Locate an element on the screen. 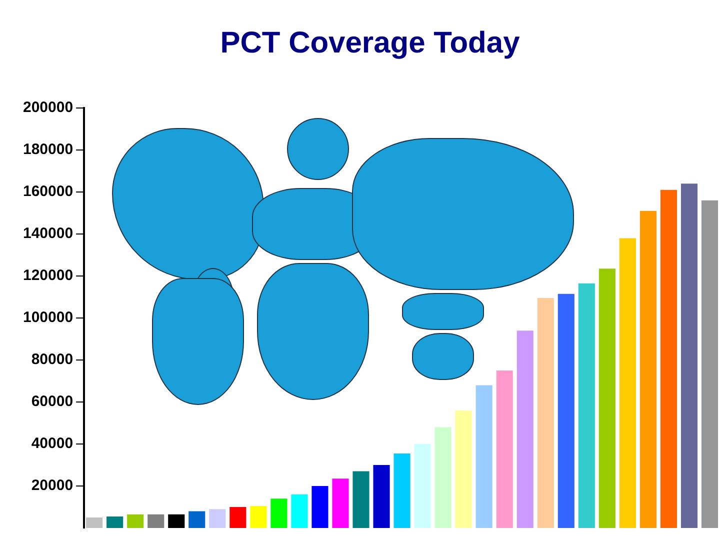 This screenshot has width=720, height=540. y-tick-label: 40000 is located at coordinates (52, 443).